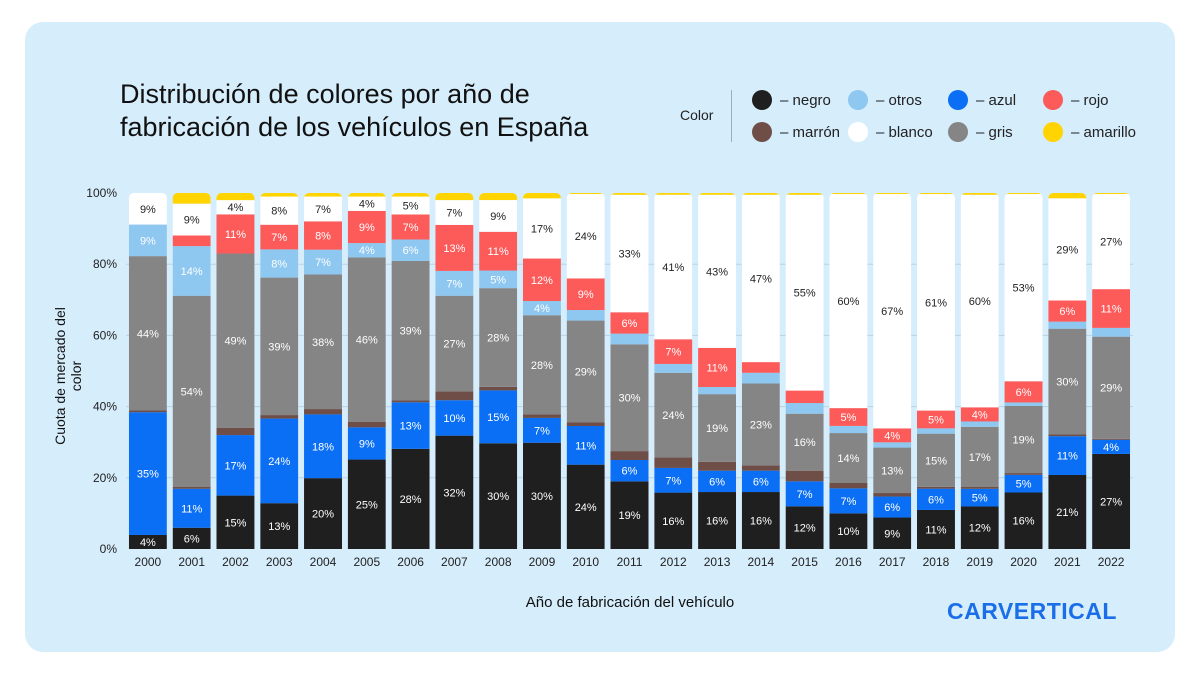 This screenshot has width=1200, height=675. I want to click on data-label: 27%, so click(1111, 243).